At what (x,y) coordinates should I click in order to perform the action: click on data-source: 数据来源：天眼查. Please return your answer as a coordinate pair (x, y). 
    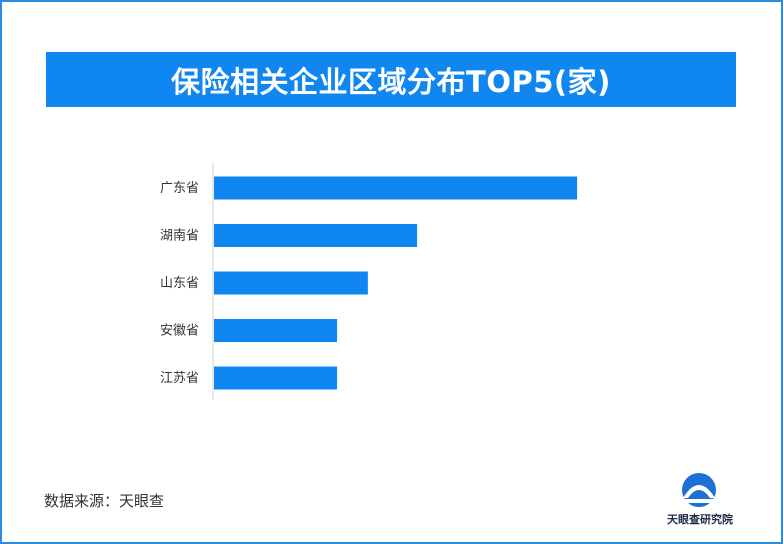
    Looking at the image, I should click on (104, 501).